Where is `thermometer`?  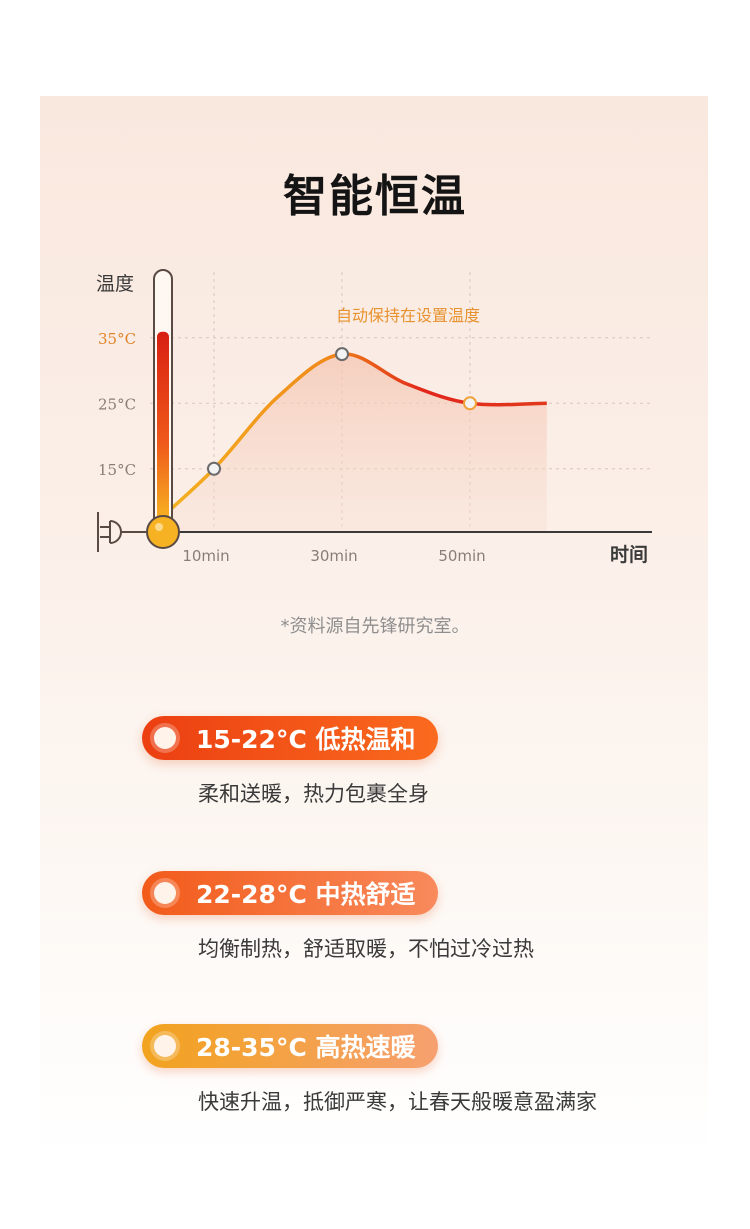
thermometer is located at coordinates (163, 409).